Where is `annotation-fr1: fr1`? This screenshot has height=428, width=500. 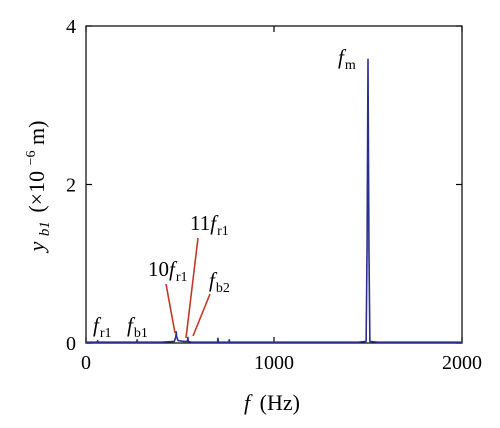
annotation-fr1: fr1 is located at coordinates (102, 327).